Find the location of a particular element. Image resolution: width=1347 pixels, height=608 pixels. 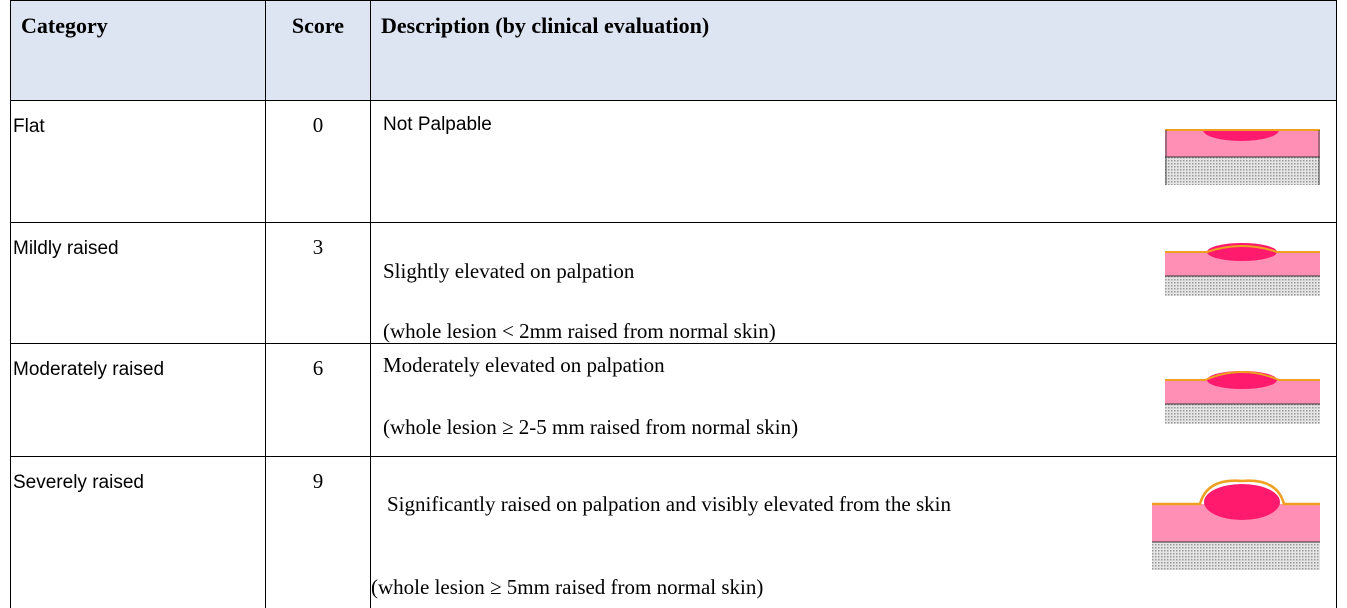

header-cell: Category is located at coordinates (138, 50).